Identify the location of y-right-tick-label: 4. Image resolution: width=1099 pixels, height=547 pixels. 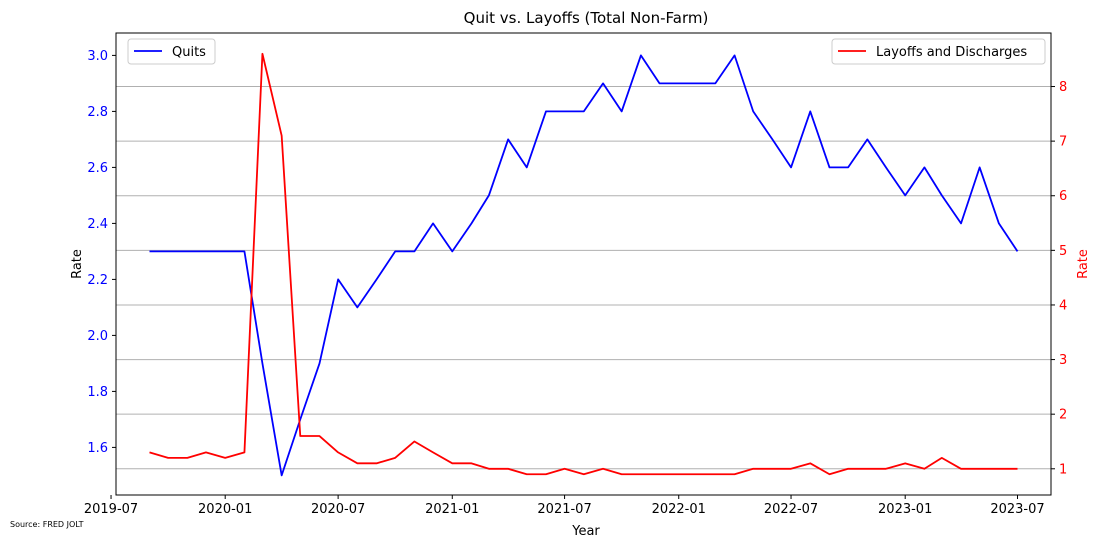
(1063, 305).